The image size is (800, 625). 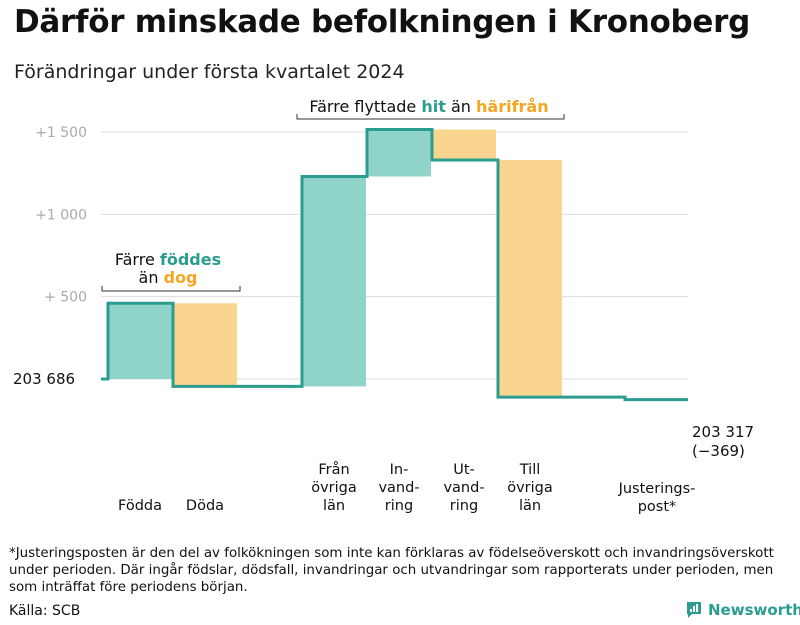 What do you see at coordinates (205, 345) in the screenshot?
I see `bar-doda` at bounding box center [205, 345].